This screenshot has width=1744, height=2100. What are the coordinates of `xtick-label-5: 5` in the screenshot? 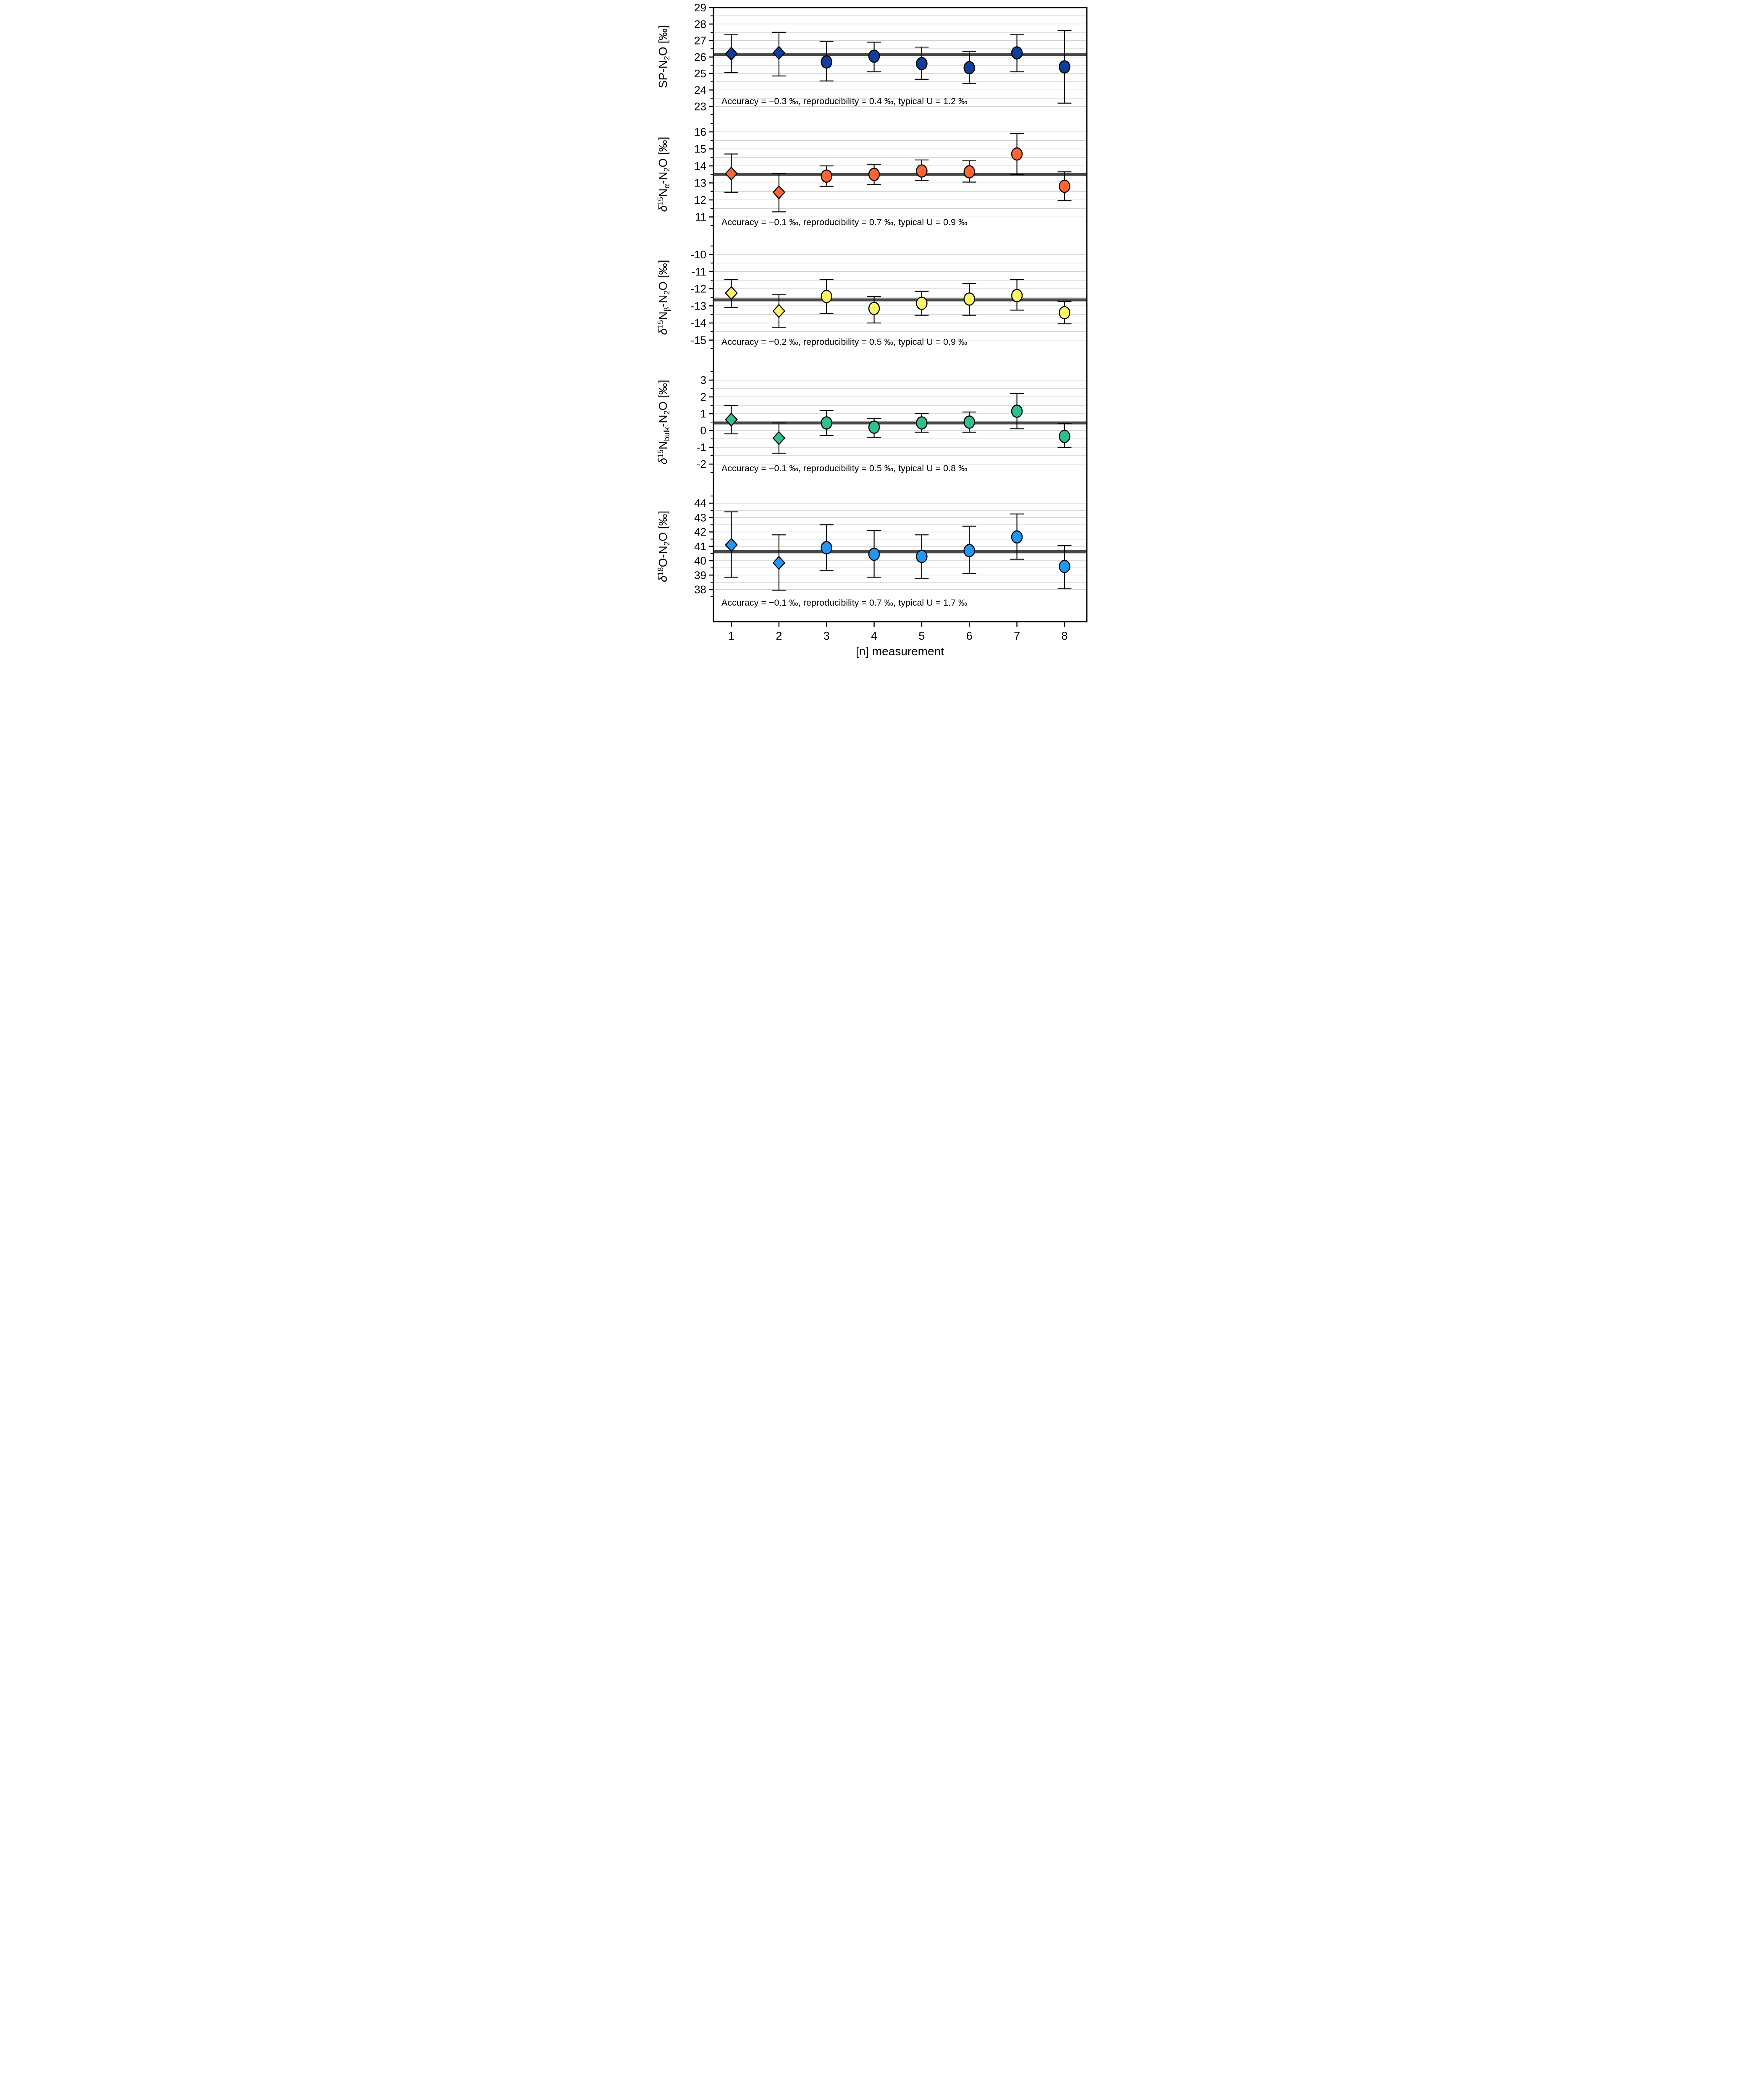 It's located at (921, 636).